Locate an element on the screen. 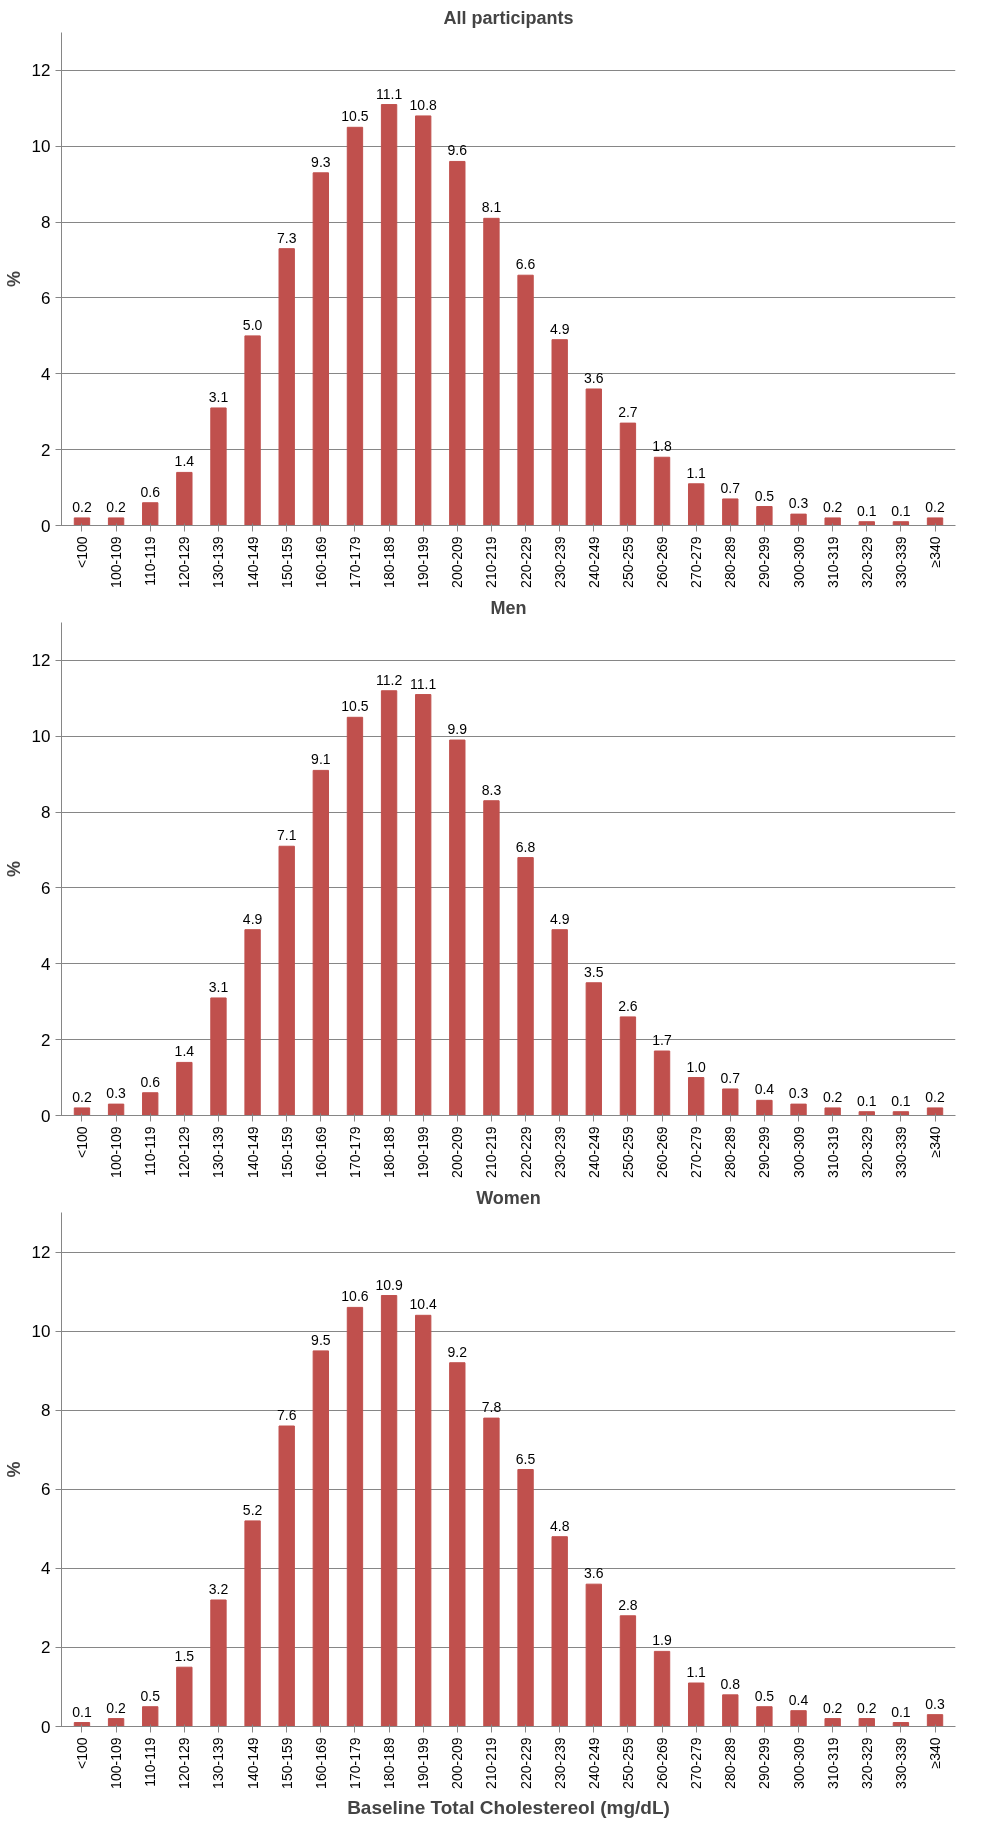 This screenshot has width=985, height=1837. data-label: 10.6 is located at coordinates (355, 1296).